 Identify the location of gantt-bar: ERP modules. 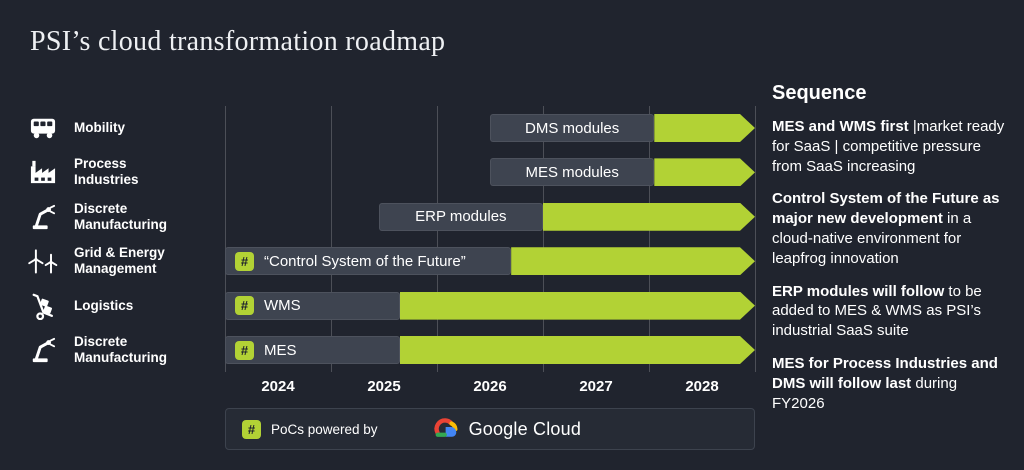
(460, 216).